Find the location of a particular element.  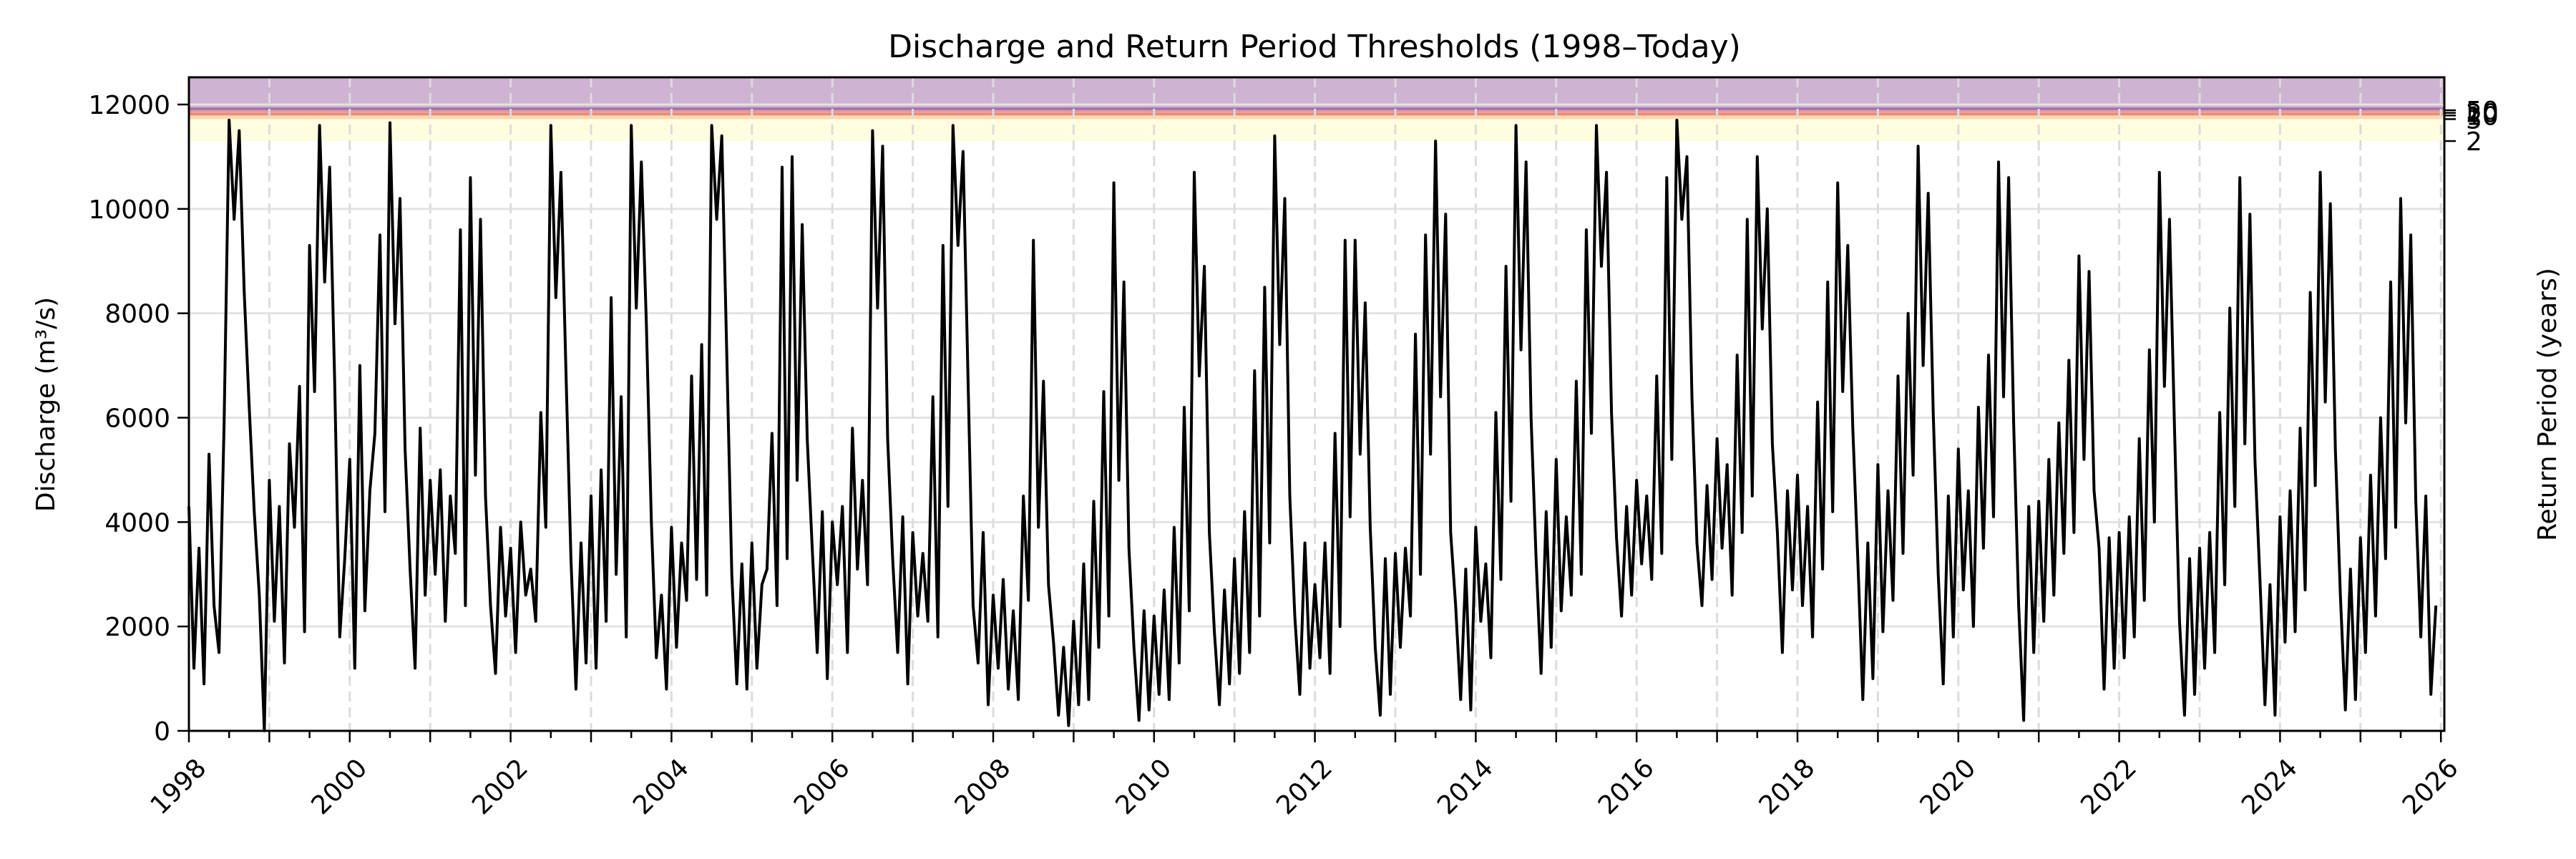

band-2yr is located at coordinates (1316, 130).